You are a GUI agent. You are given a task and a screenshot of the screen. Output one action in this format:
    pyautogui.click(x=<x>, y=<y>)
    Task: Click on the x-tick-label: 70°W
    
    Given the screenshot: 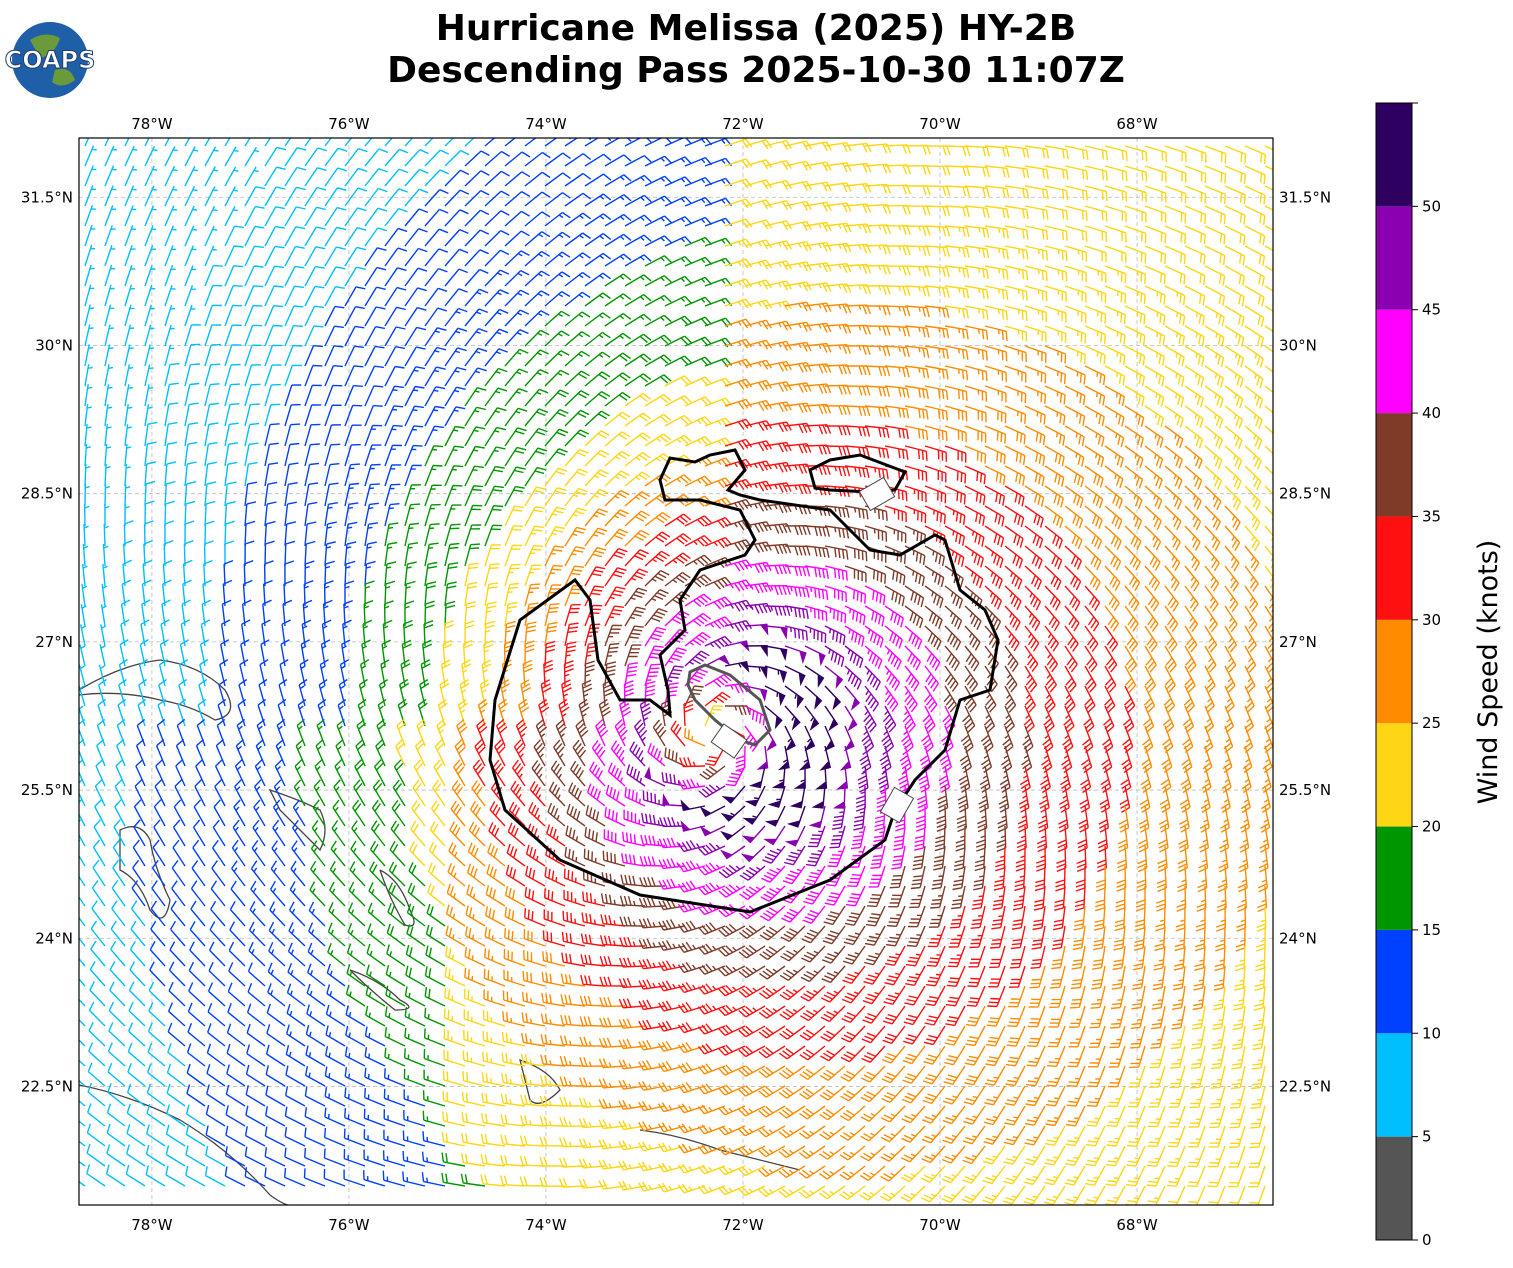 What is the action you would take?
    pyautogui.click(x=940, y=124)
    